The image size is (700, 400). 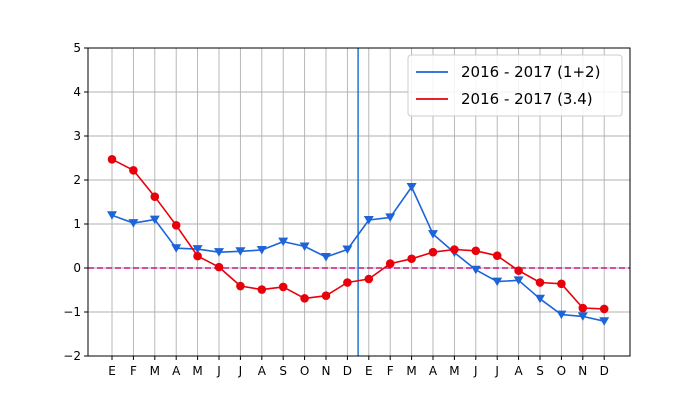 I want to click on y-tick-label: −1, so click(x=72, y=312).